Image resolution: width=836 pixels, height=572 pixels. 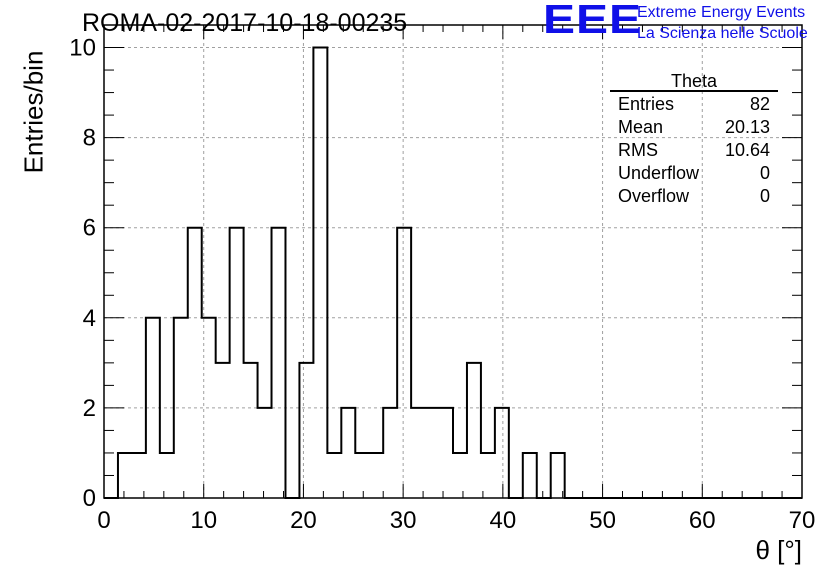 I want to click on run-title: ROMA-02-2017-10-18-00235, so click(x=245, y=23).